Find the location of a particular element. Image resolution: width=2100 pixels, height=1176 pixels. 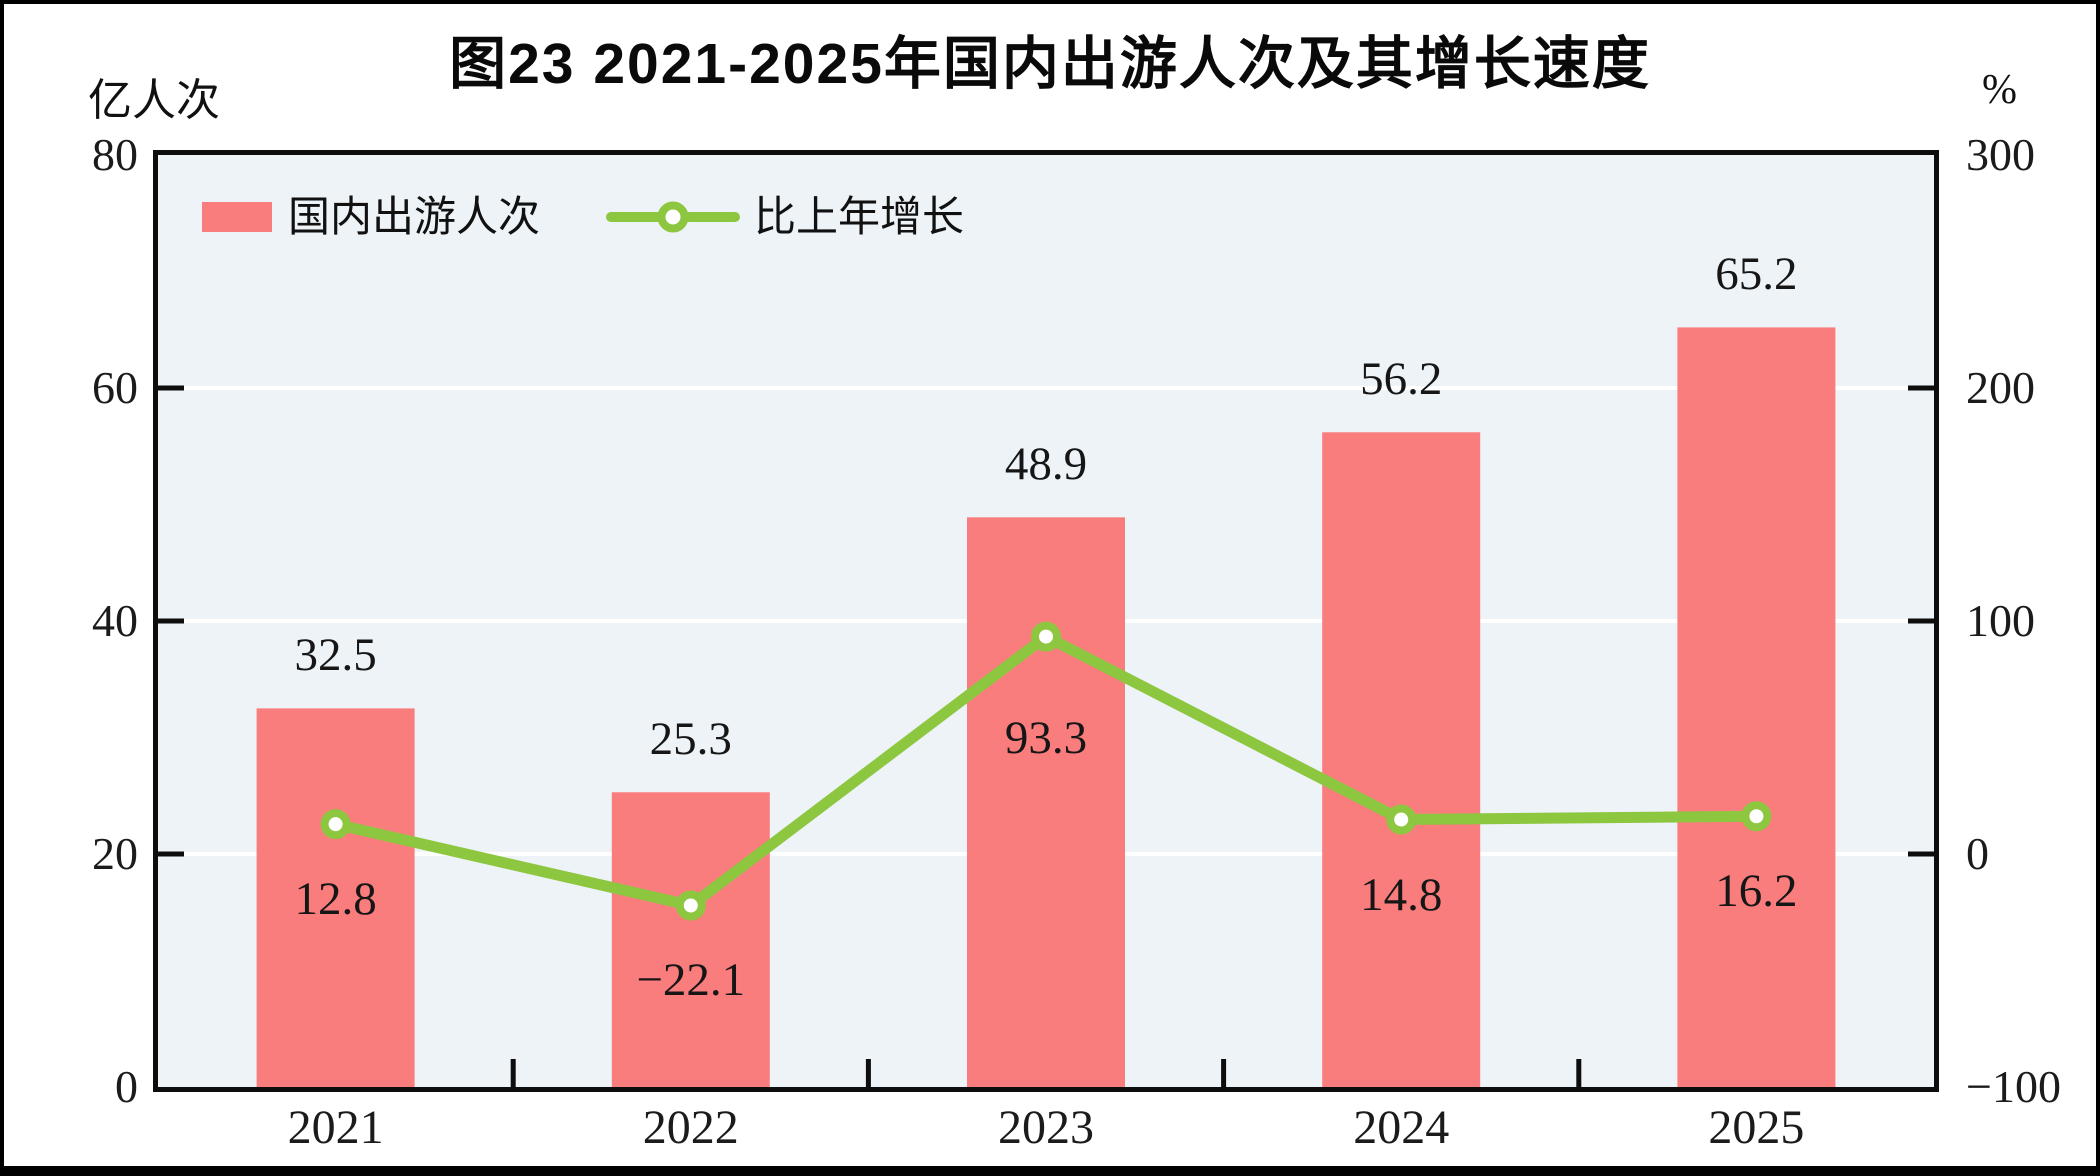

x-axis-label-2024: 2024 is located at coordinates (1401, 1127).